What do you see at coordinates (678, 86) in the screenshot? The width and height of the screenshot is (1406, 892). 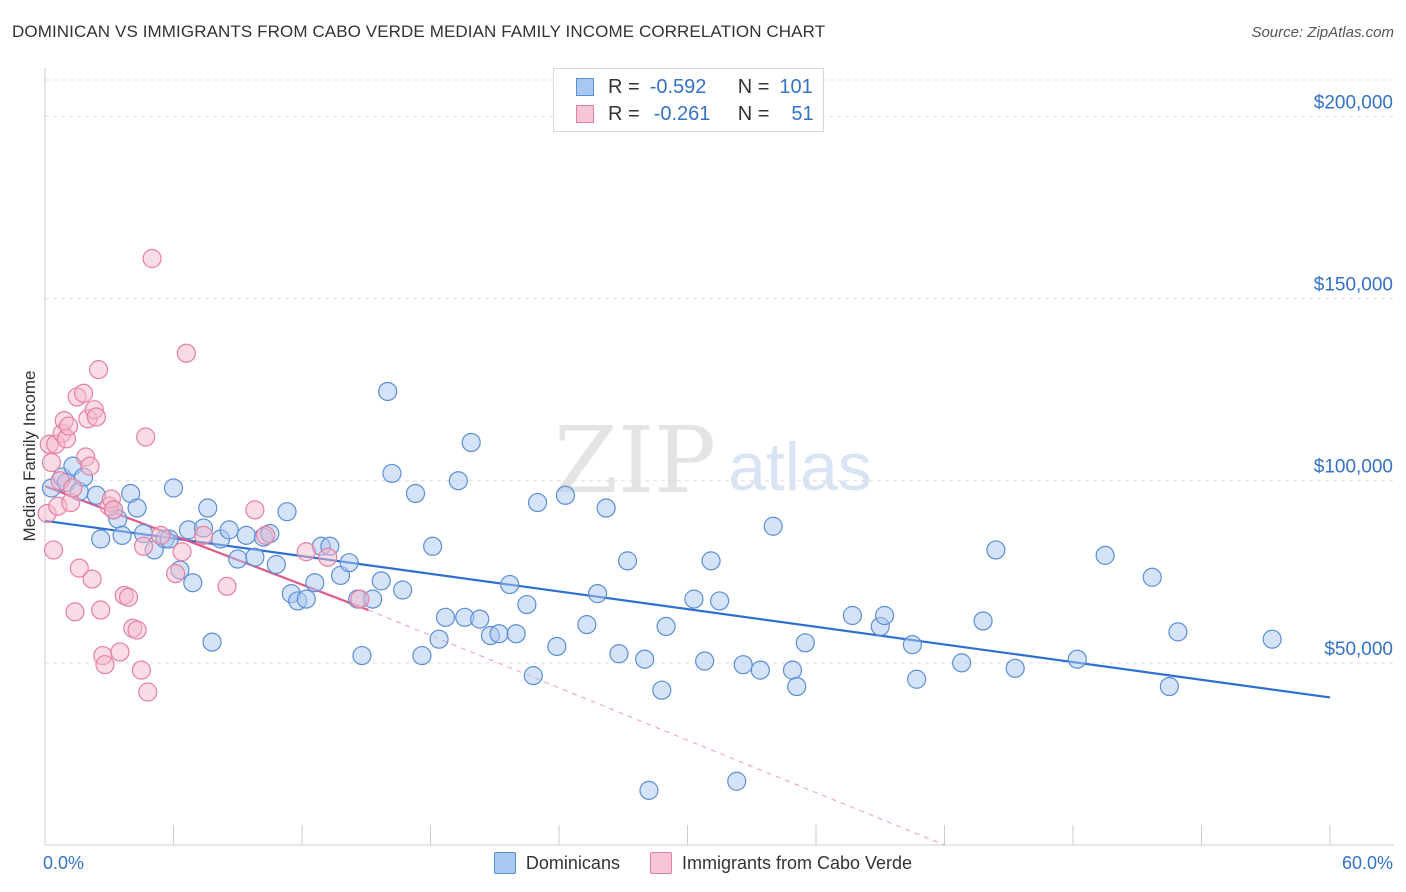 I see `r-value: -0.592` at bounding box center [678, 86].